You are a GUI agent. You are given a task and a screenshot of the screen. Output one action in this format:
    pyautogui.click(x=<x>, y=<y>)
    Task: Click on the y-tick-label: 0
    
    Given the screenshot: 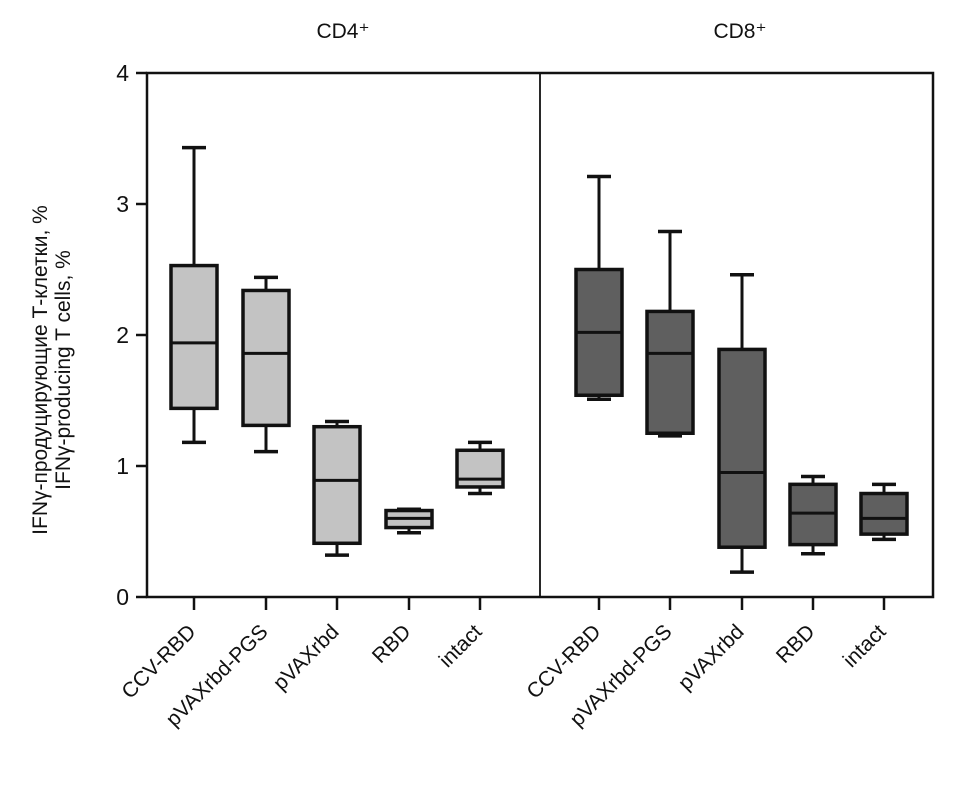 What is the action you would take?
    pyautogui.click(x=122, y=597)
    